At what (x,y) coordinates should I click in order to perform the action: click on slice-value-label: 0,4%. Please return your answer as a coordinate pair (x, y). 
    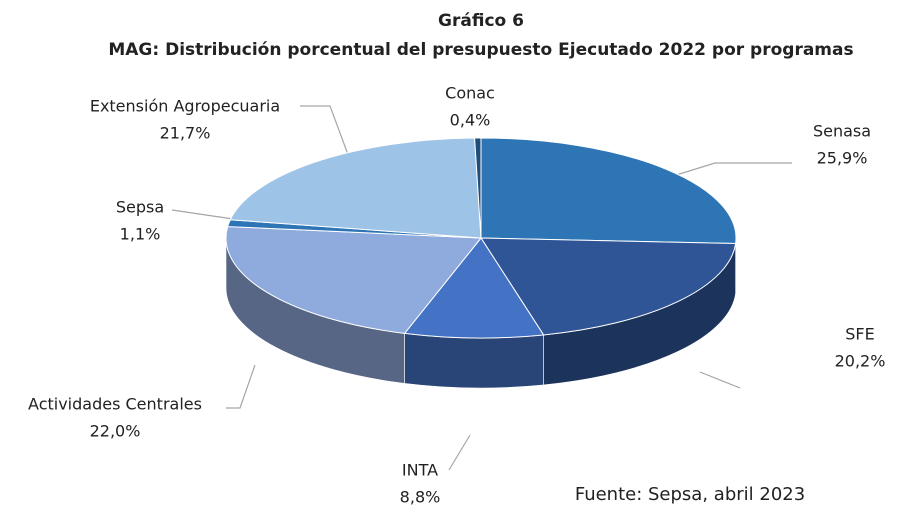
    Looking at the image, I should click on (470, 120).